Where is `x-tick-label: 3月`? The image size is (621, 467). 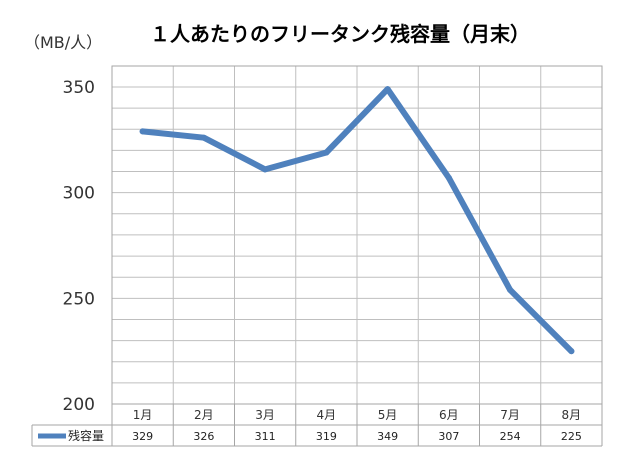 x-tick-label: 3月 is located at coordinates (265, 415).